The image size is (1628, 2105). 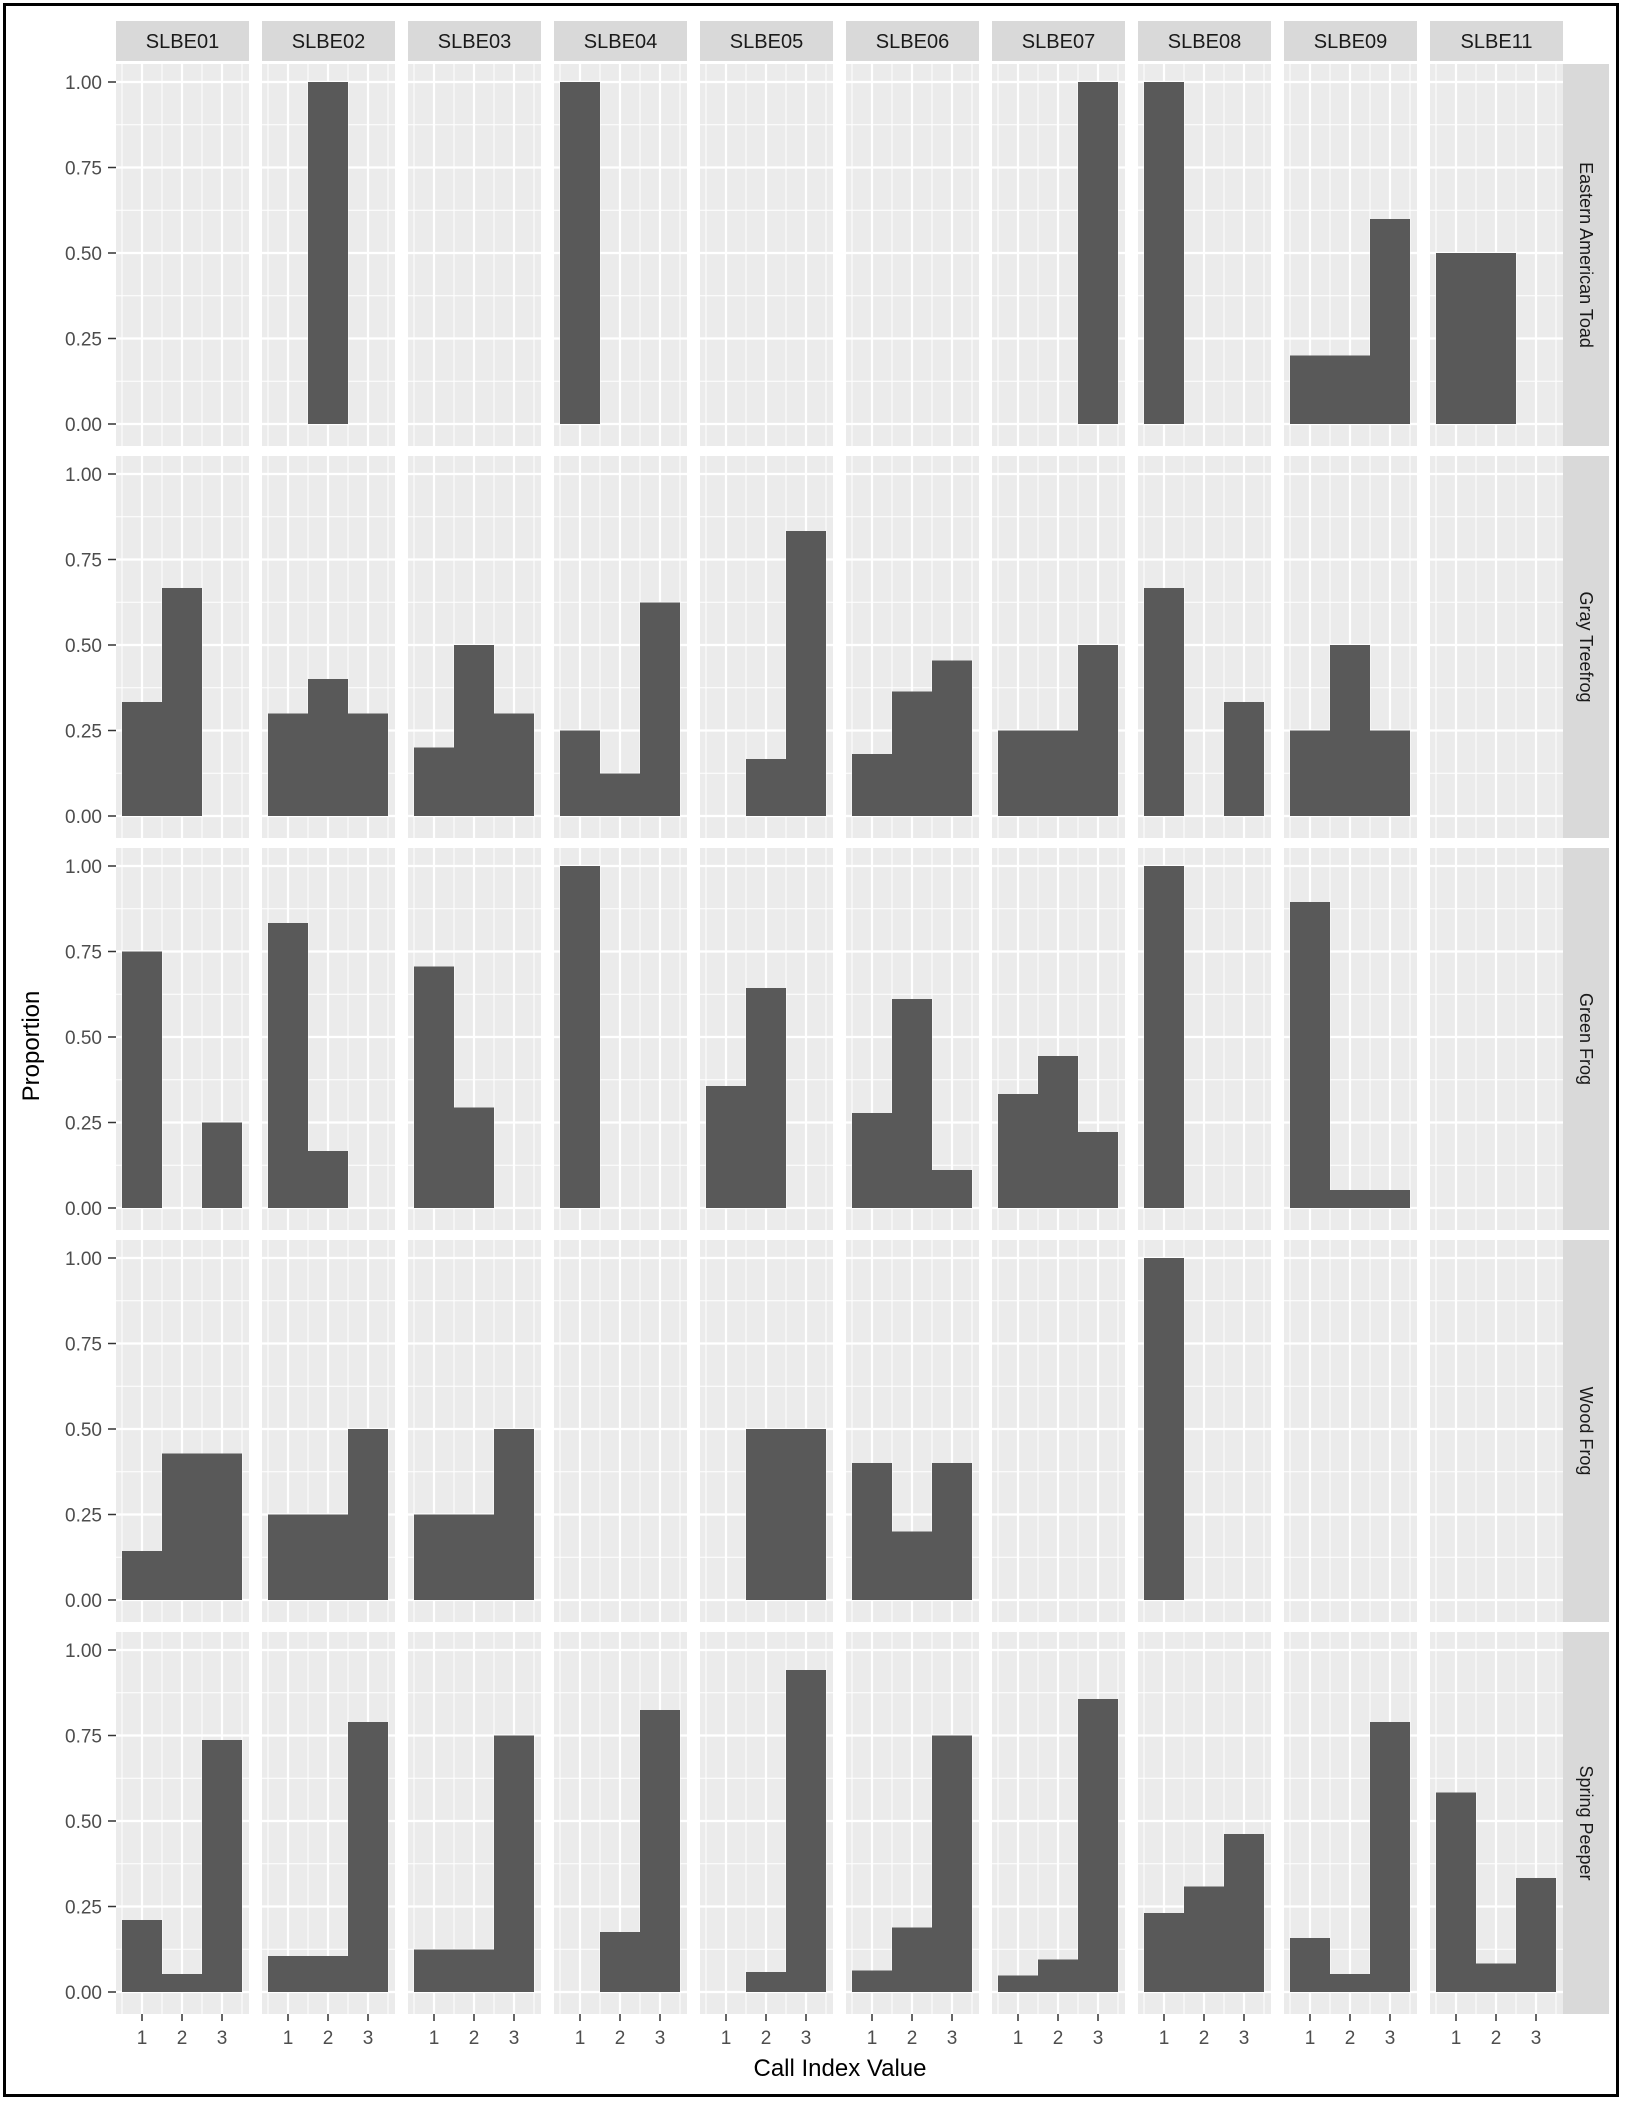 What do you see at coordinates (1497, 42) in the screenshot?
I see `column-strip-label: SLBE11` at bounding box center [1497, 42].